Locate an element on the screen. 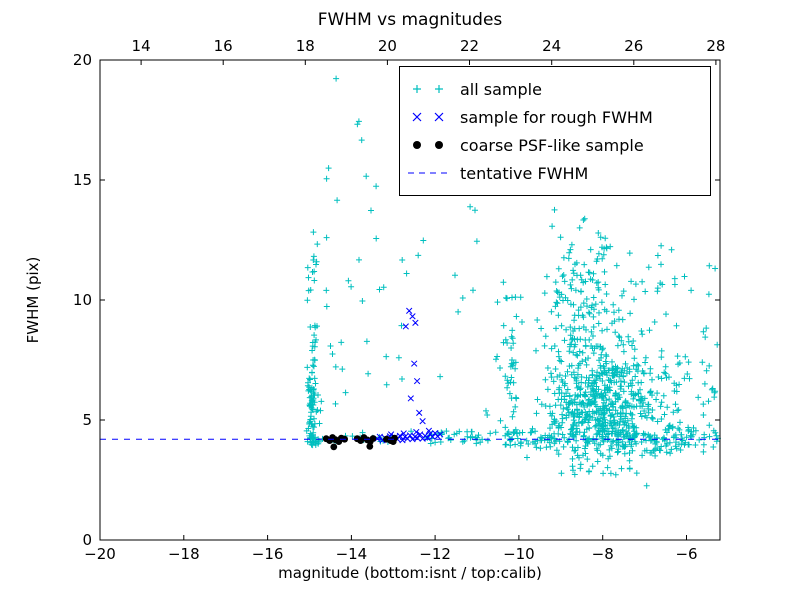 This screenshot has height=600, width=800. tick-label: 14 is located at coordinates (141, 46).